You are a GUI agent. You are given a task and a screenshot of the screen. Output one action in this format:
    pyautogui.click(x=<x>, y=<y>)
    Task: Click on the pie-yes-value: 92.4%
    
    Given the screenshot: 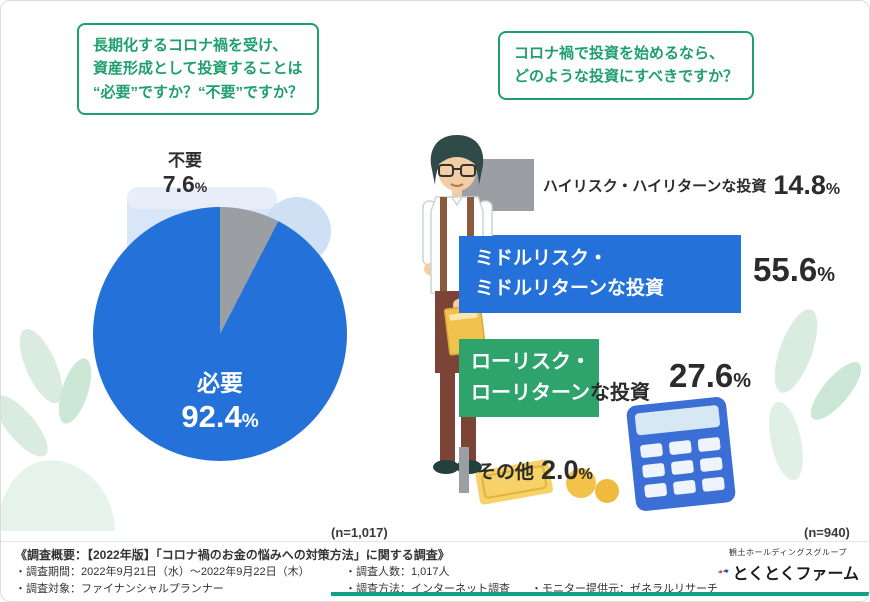 What is the action you would take?
    pyautogui.click(x=220, y=417)
    